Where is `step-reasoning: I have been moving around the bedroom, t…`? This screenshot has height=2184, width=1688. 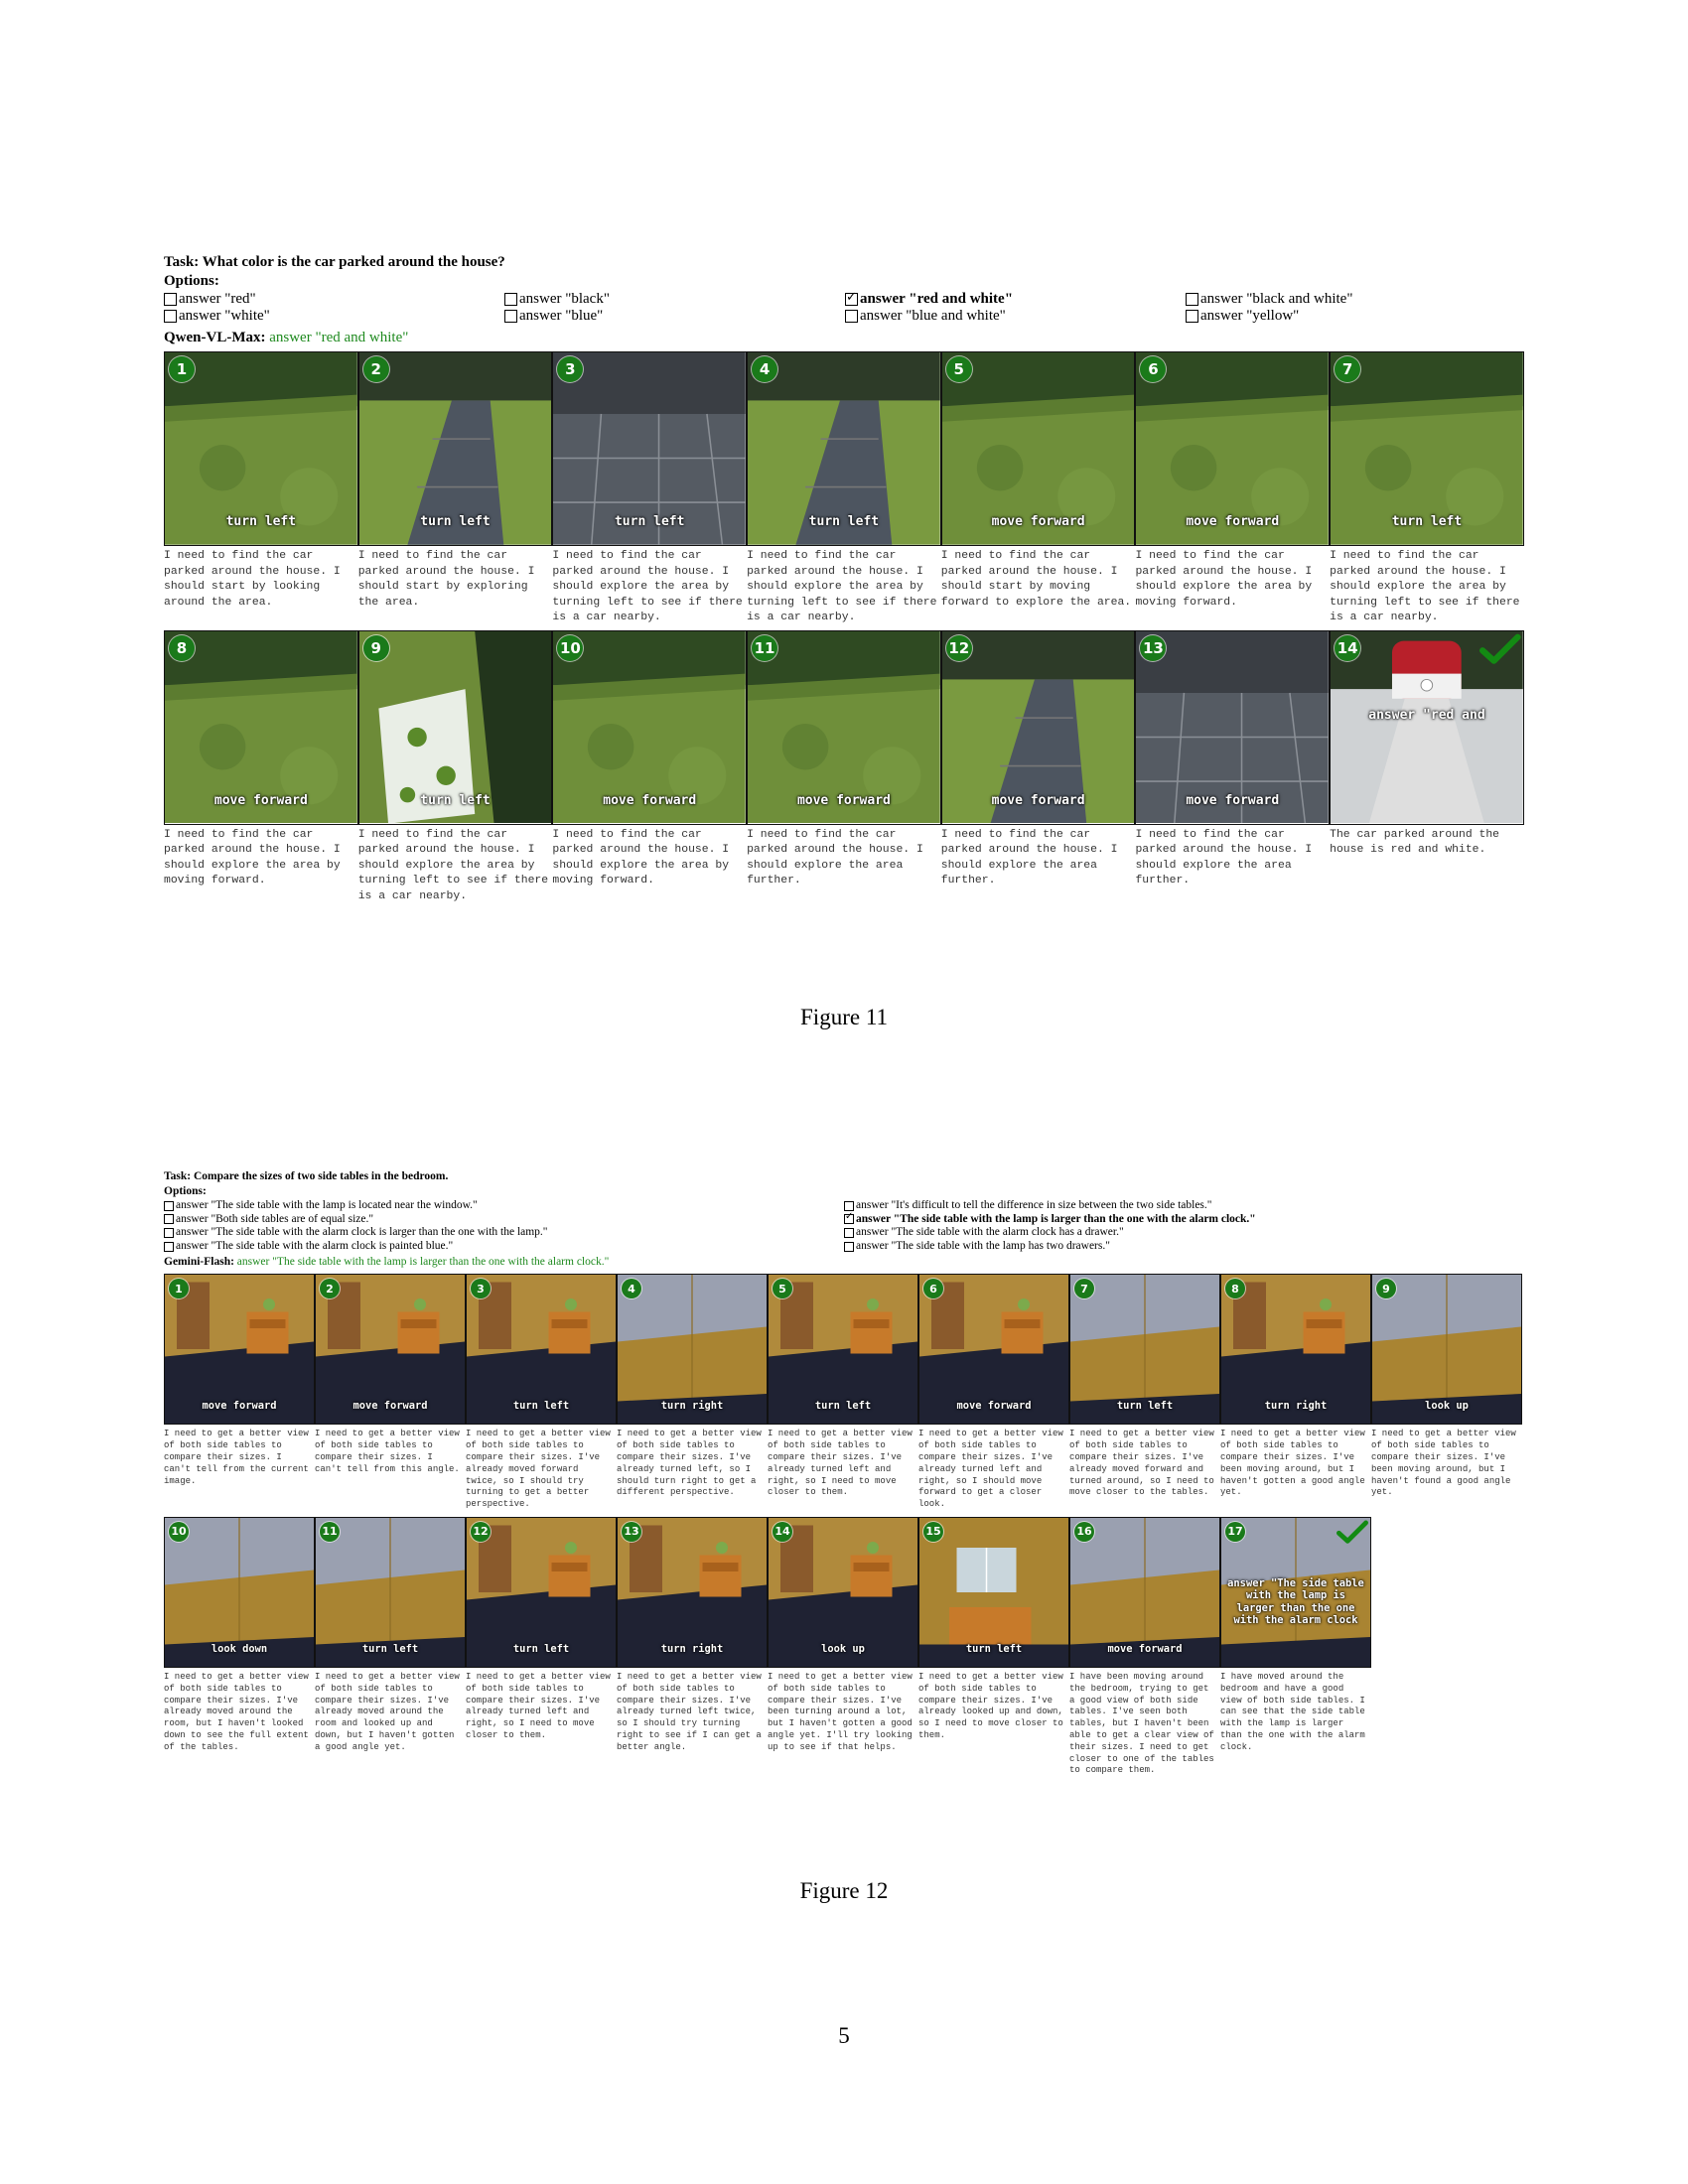
step-reasoning: I have been moving around the bedroom, t… is located at coordinates (1144, 1723).